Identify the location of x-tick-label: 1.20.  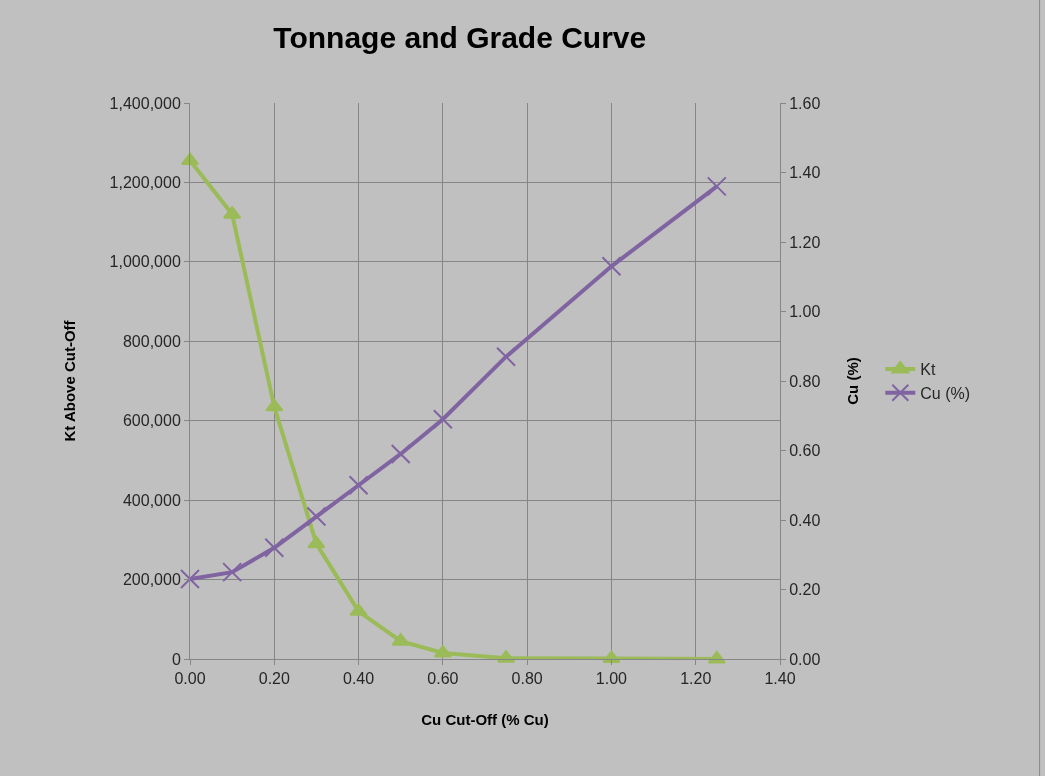
(696, 679).